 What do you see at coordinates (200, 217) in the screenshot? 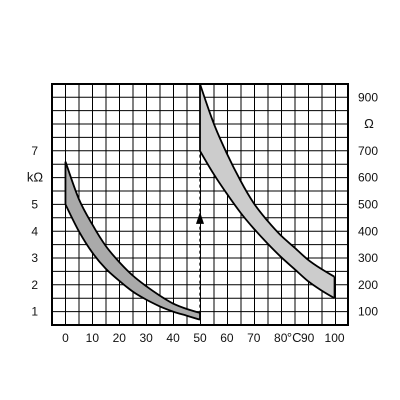
I see `arrow-up-icon` at bounding box center [200, 217].